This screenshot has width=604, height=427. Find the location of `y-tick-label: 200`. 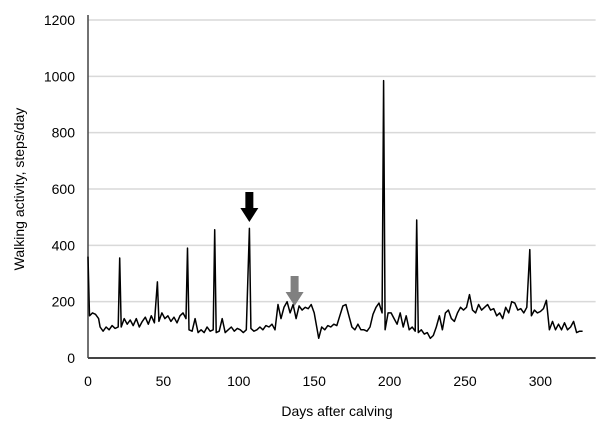

y-tick-label: 200 is located at coordinates (64, 302).